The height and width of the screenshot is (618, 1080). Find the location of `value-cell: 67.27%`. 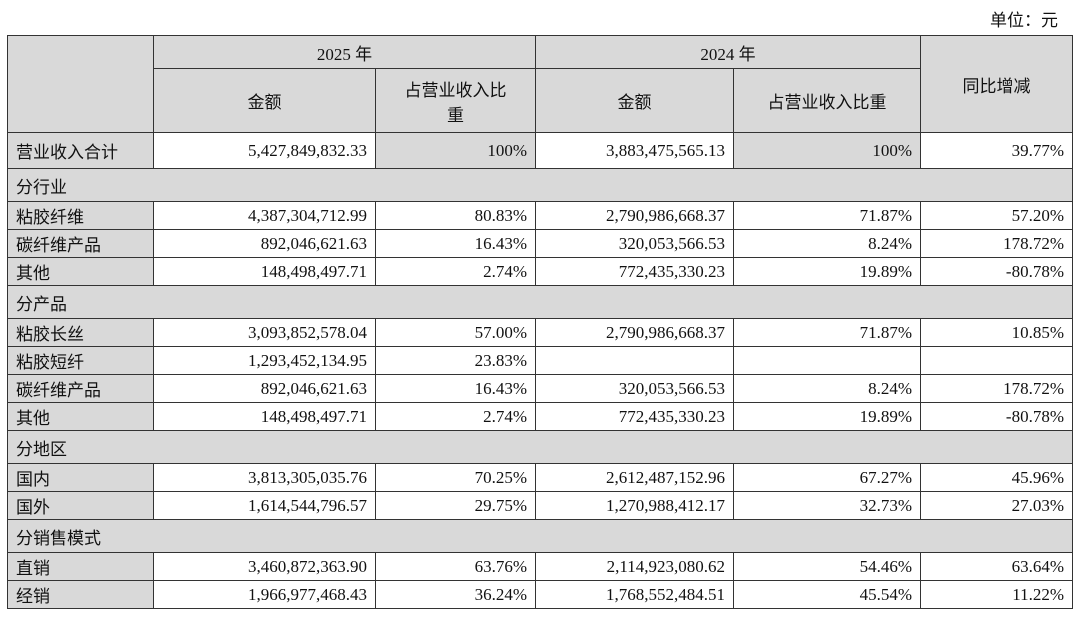

value-cell: 67.27% is located at coordinates (827, 477).